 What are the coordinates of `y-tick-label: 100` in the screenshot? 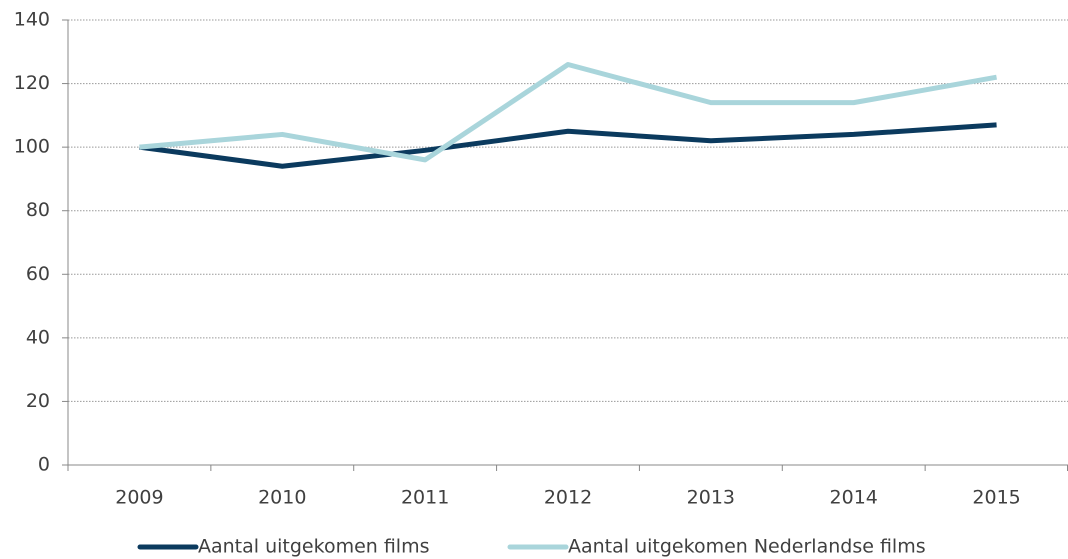 It's located at (32, 147).